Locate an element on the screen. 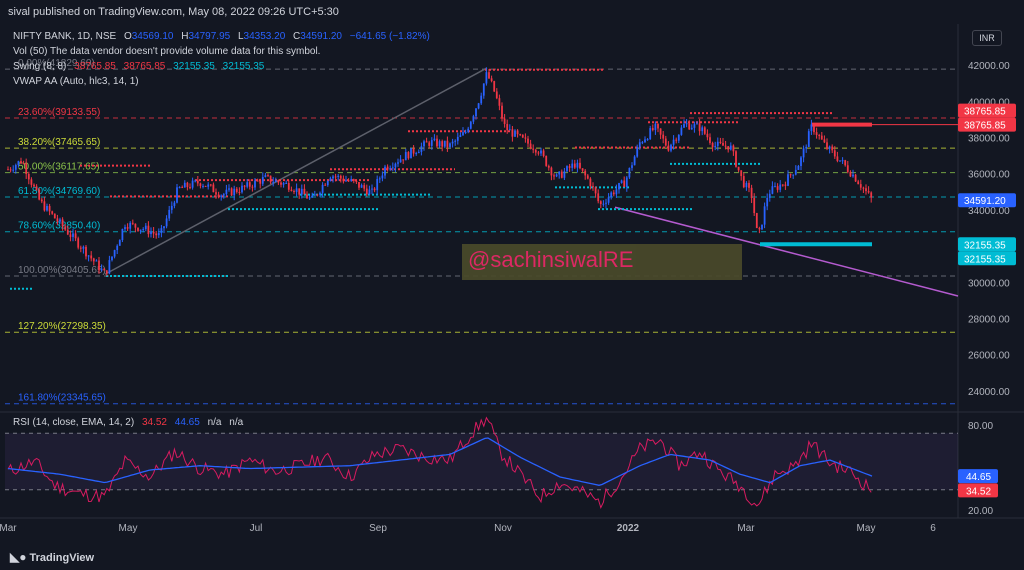 The image size is (1024, 570). price-tick-label: 34000.00 is located at coordinates (989, 211).